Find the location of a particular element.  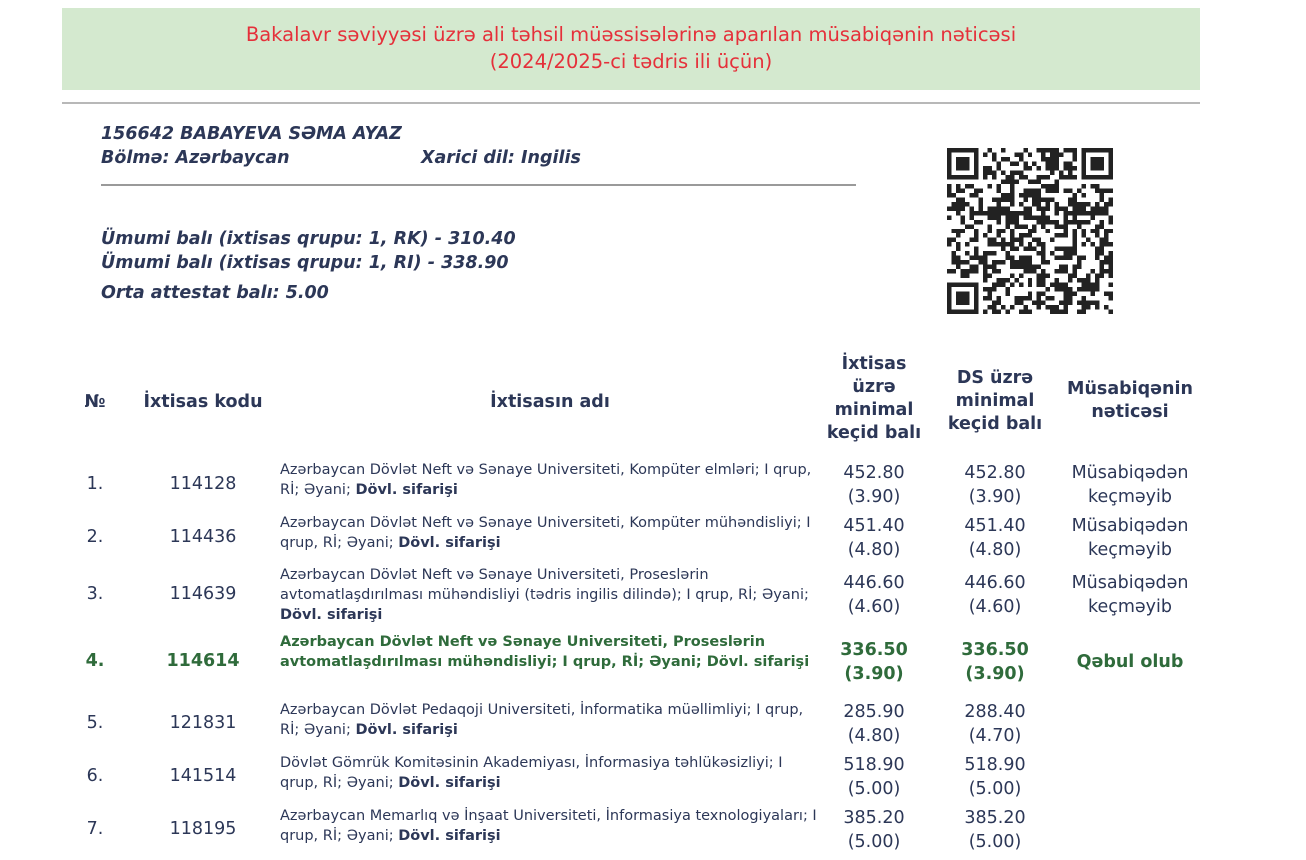

header-result: Müsabiqənin nəticəsi is located at coordinates (1130, 400).